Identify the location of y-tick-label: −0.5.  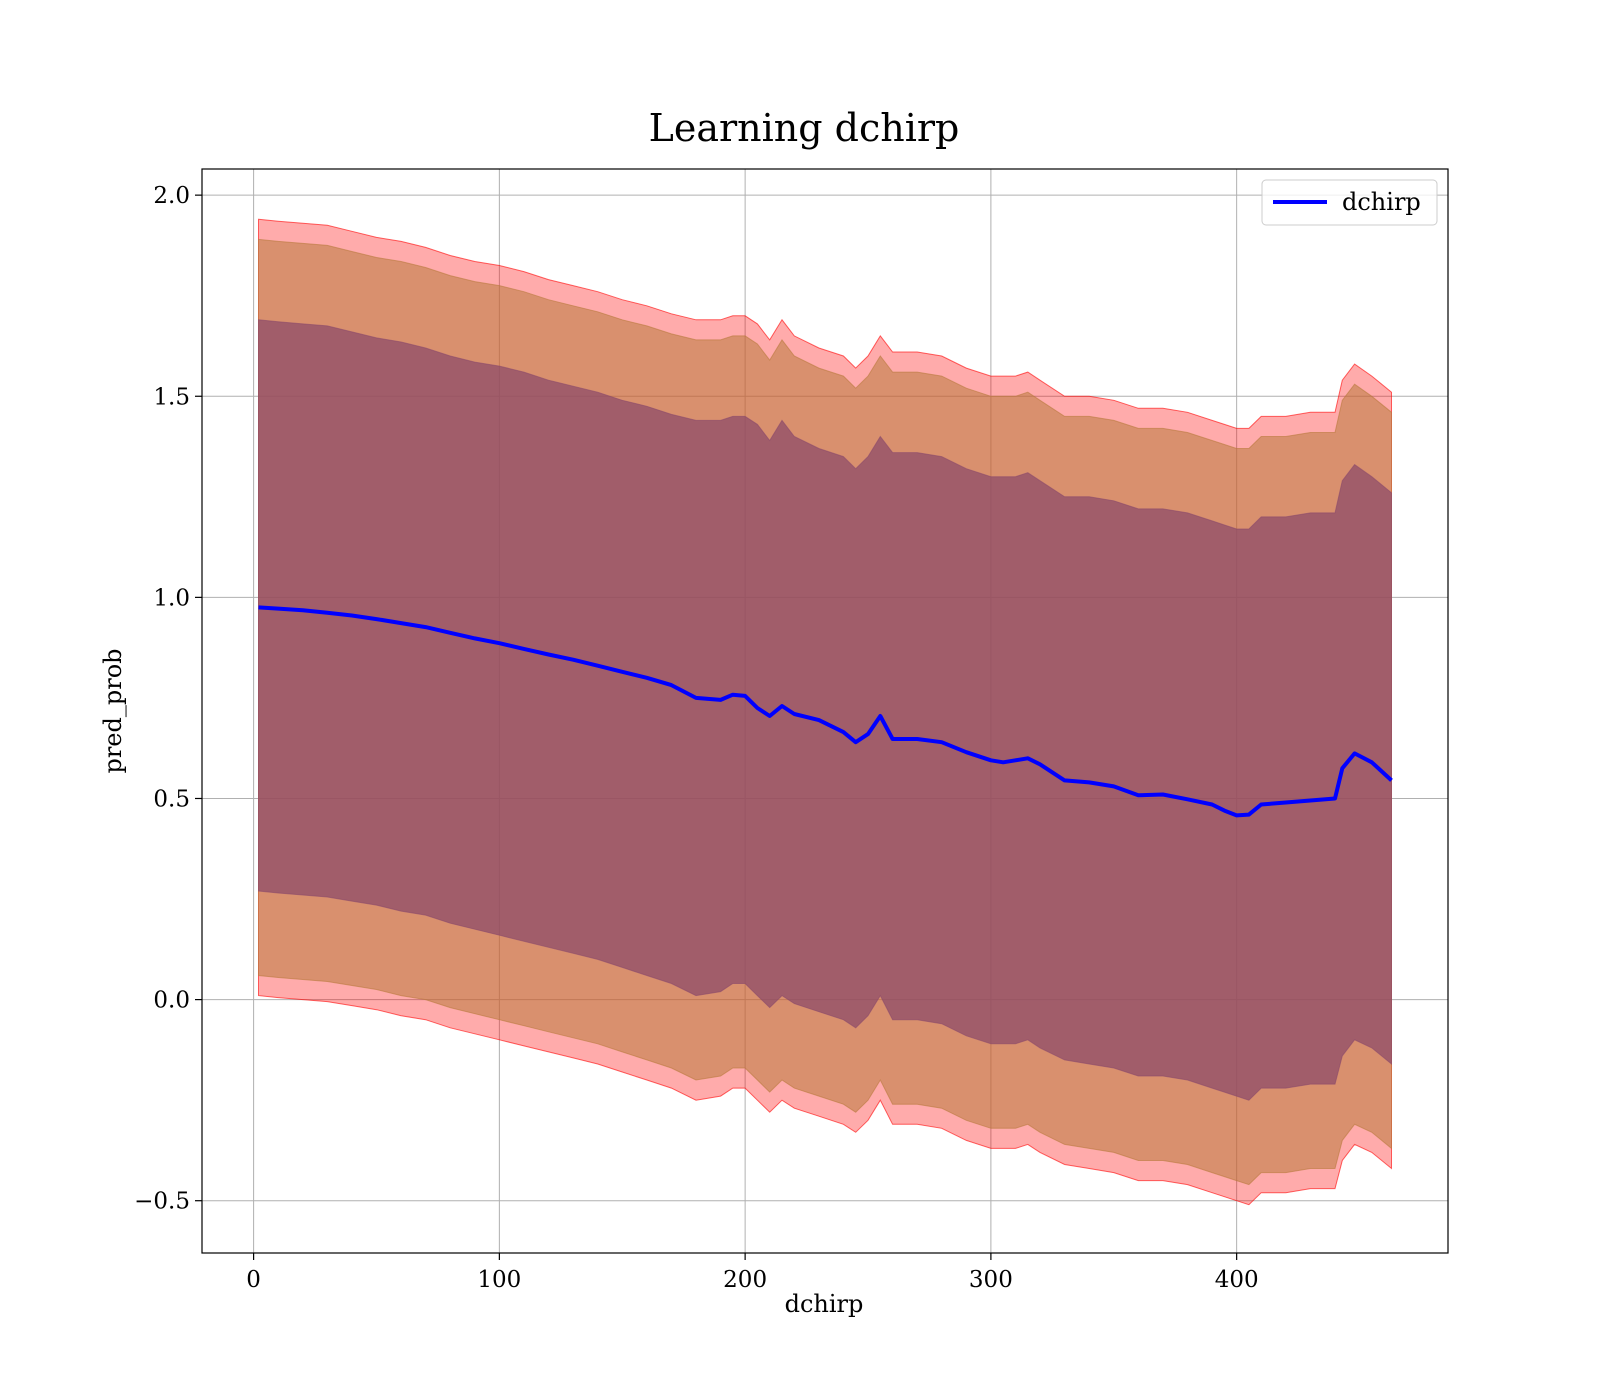
(162, 1202).